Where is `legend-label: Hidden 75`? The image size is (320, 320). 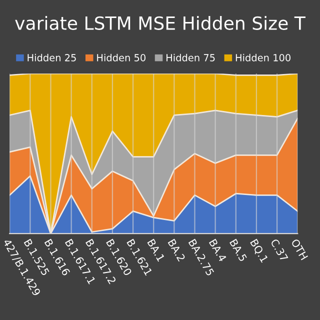 legend-label: Hidden 75 is located at coordinates (190, 58).